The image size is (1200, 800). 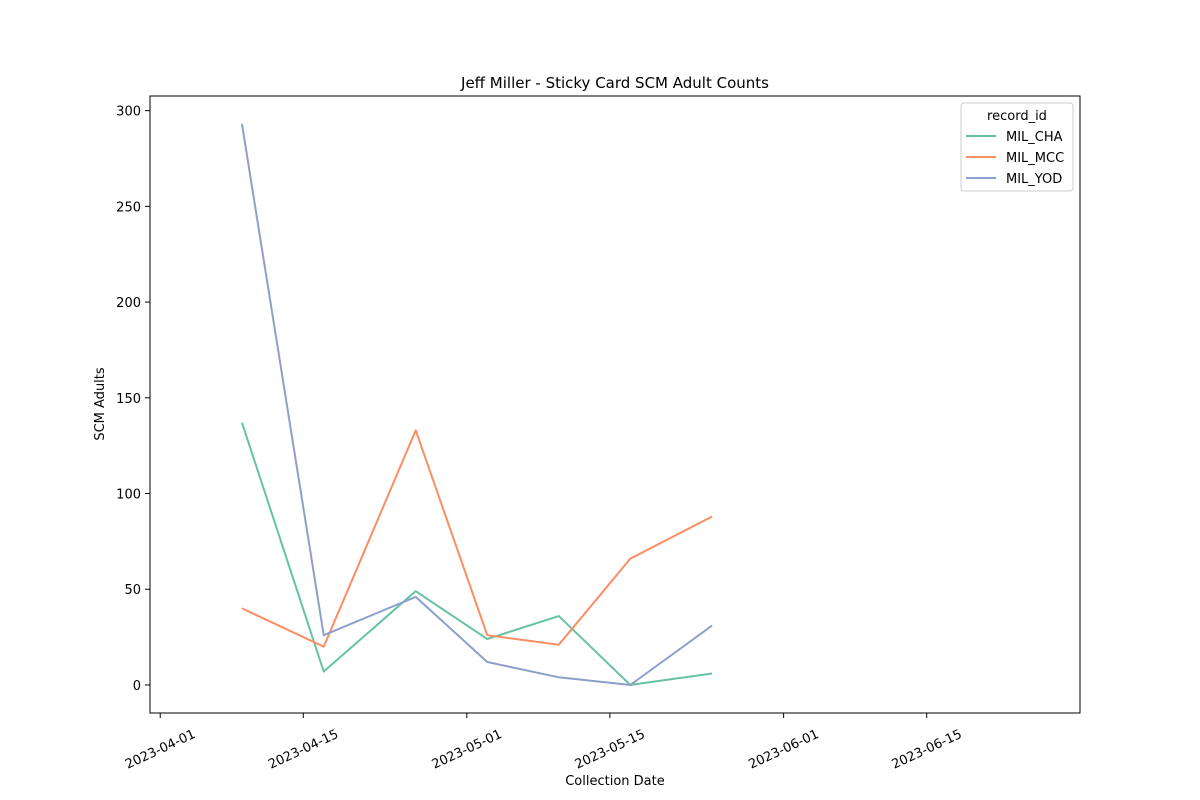 I want to click on legend-label: MIL_MCC, so click(x=1035, y=158).